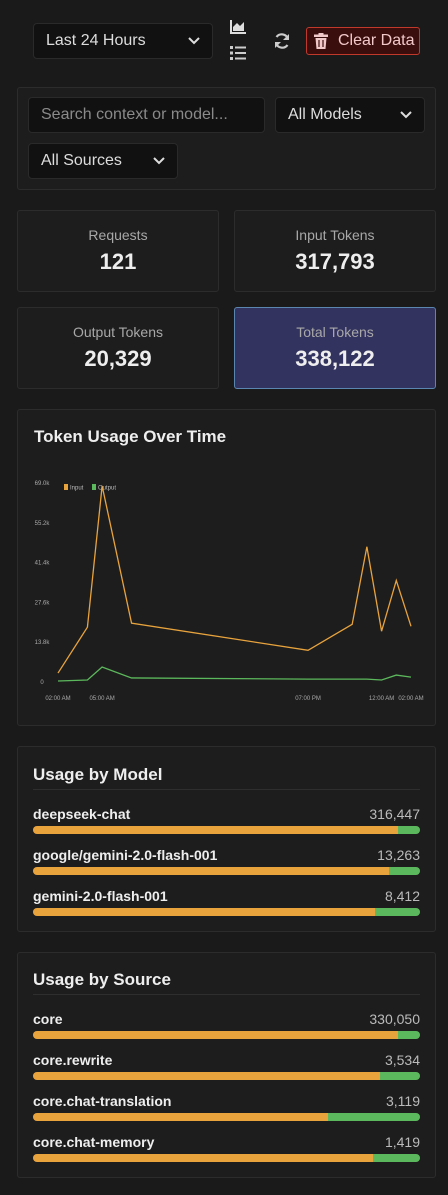 The image size is (448, 1195). I want to click on x-tick-label: 12:00 AM, so click(381, 699).